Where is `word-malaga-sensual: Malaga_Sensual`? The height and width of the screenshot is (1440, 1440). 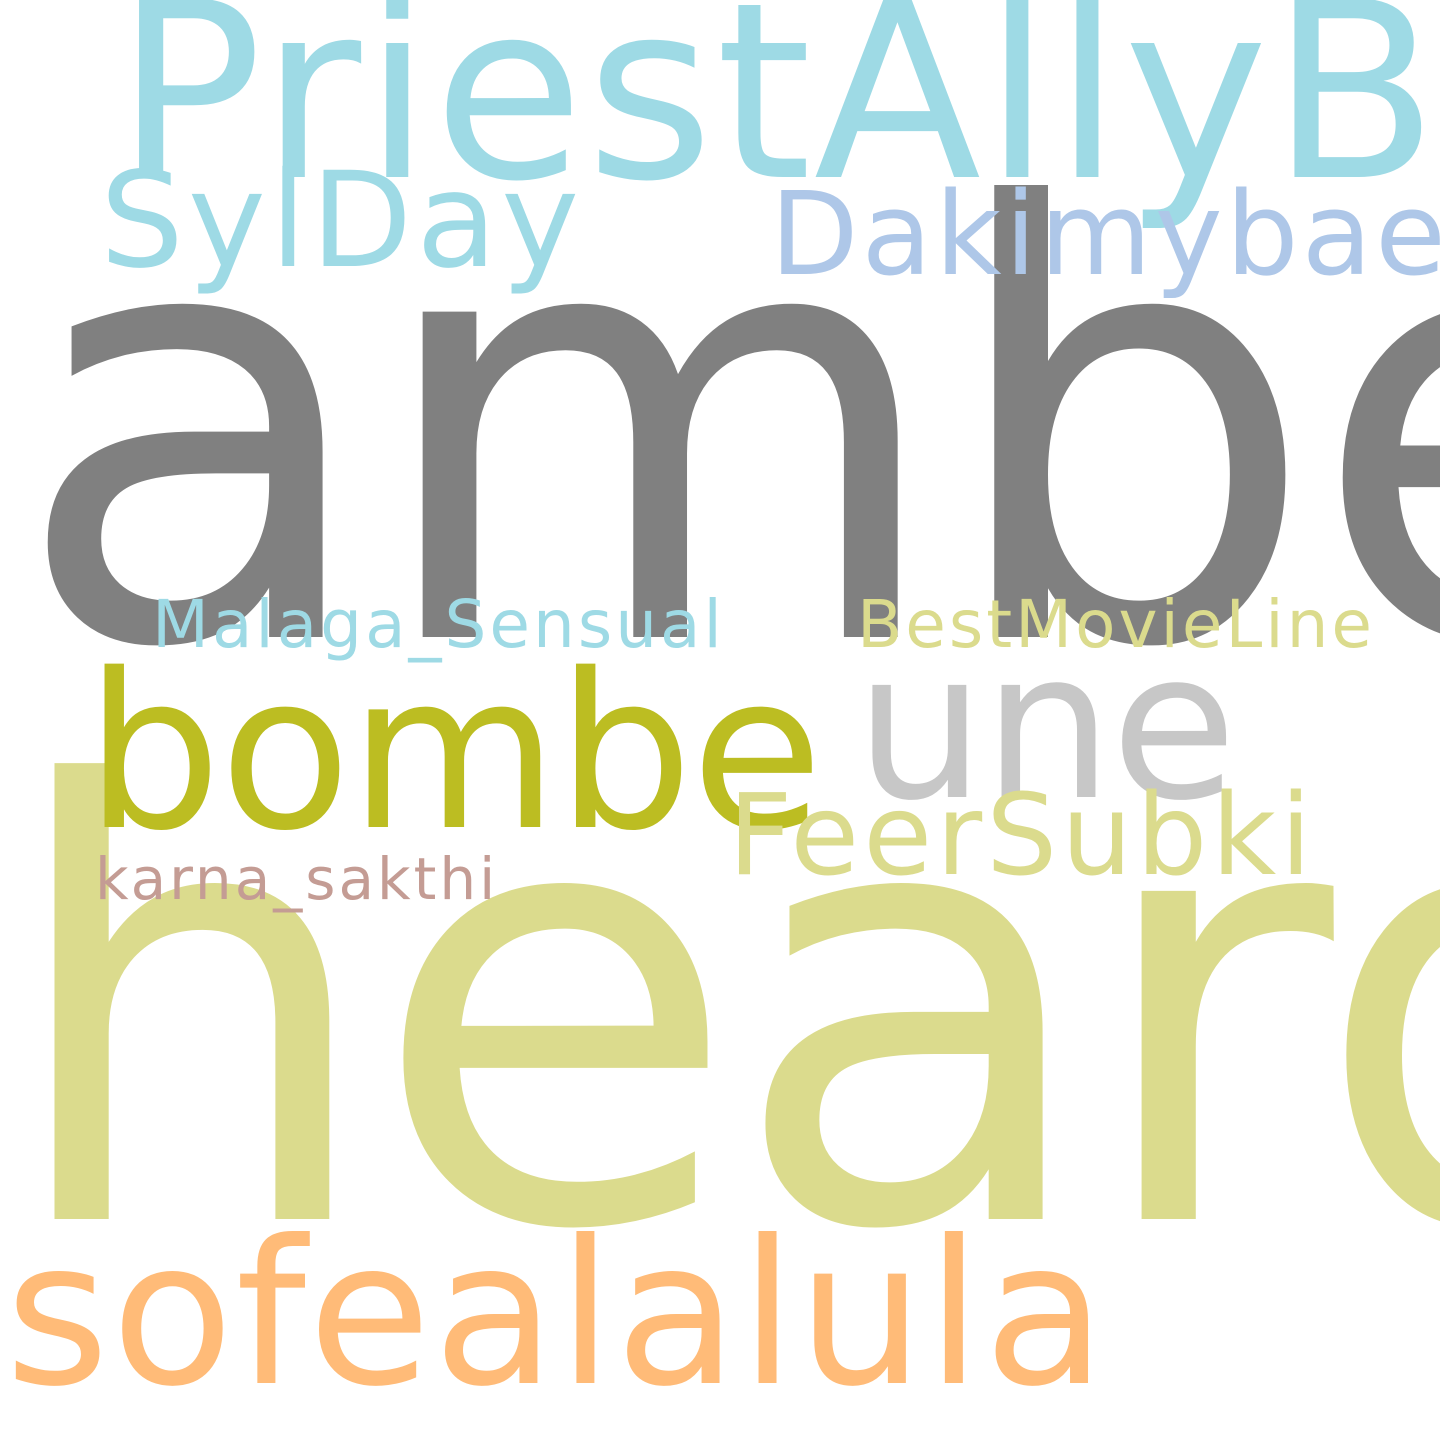
word-malaga-sensual: Malaga_Sensual is located at coordinates (438, 624).